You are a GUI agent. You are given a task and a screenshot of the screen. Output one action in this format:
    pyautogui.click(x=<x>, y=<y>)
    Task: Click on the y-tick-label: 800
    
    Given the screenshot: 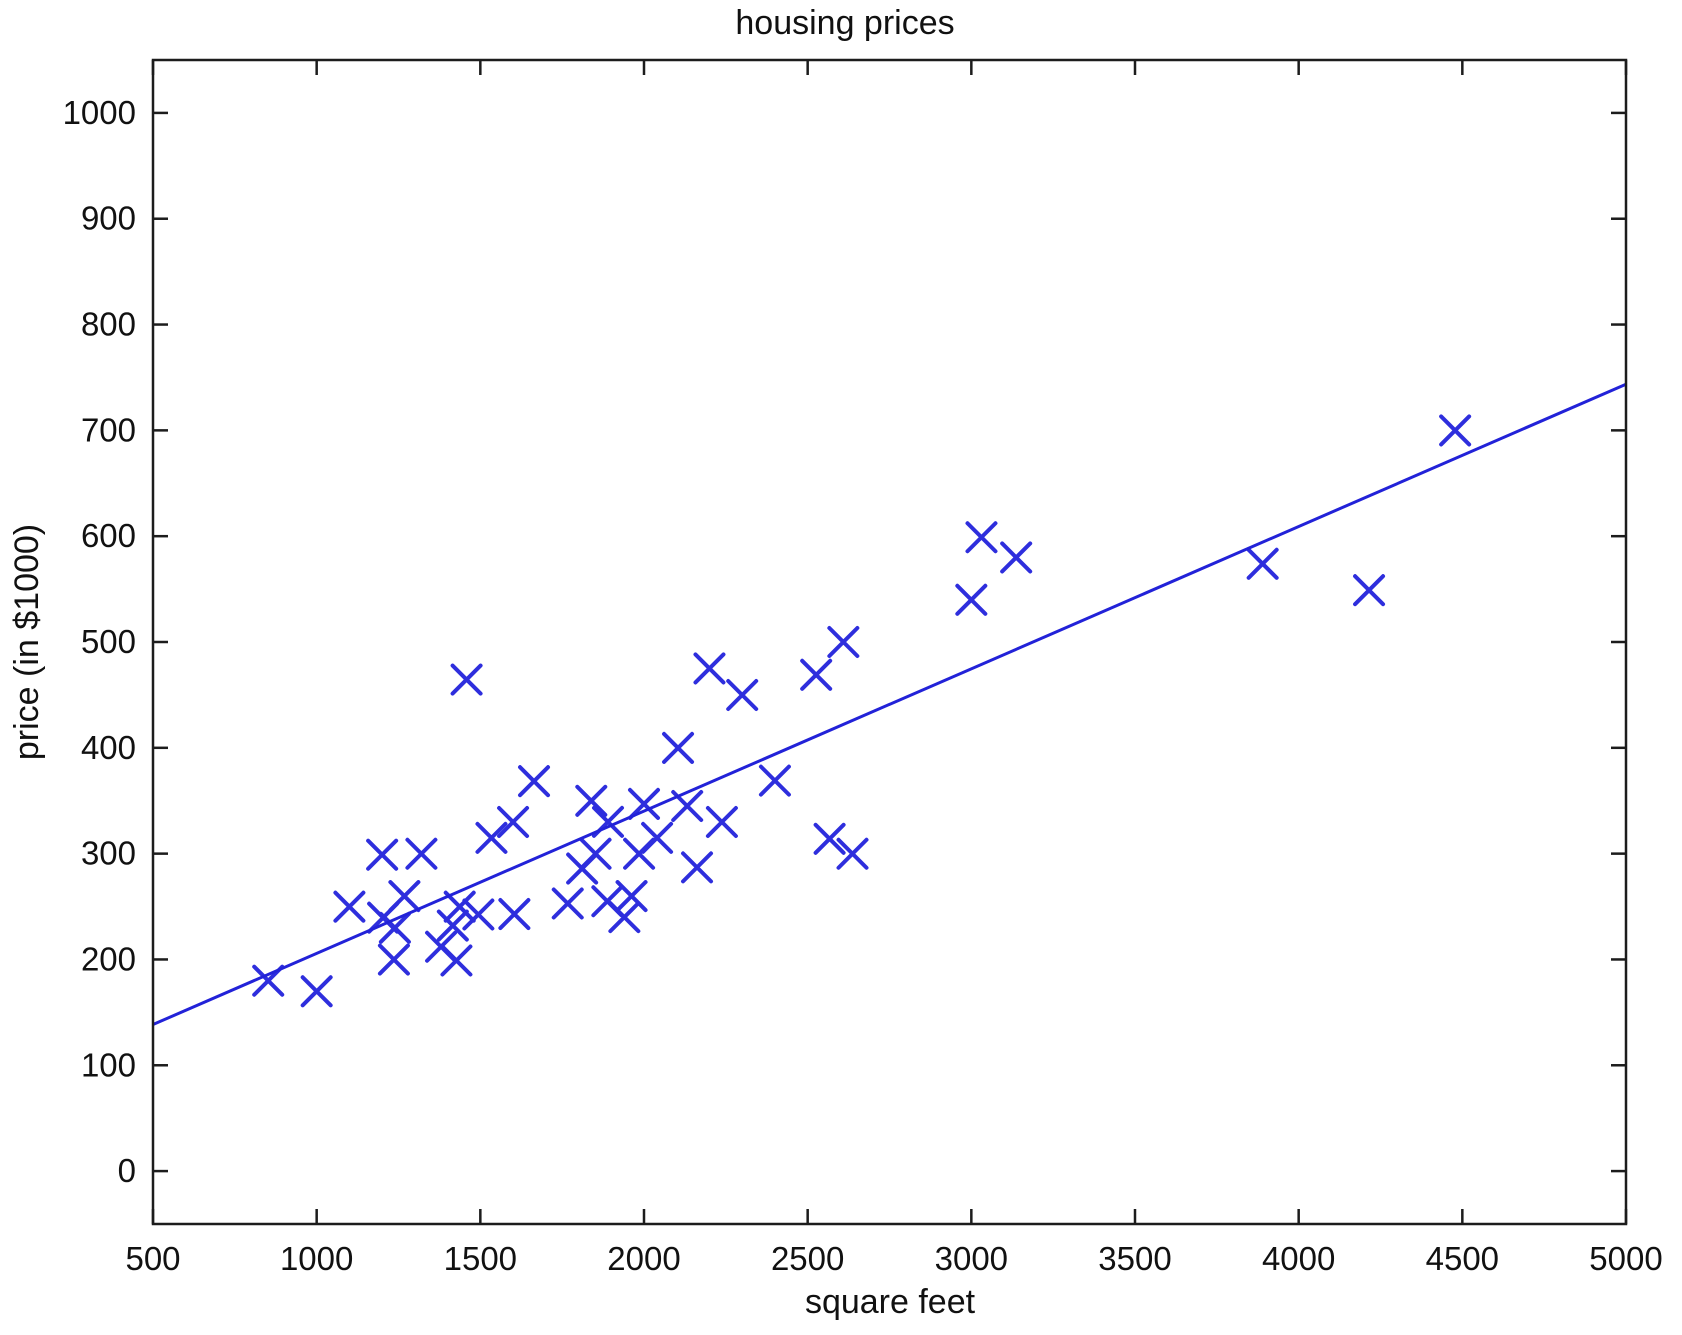 What is the action you would take?
    pyautogui.click(x=108, y=324)
    